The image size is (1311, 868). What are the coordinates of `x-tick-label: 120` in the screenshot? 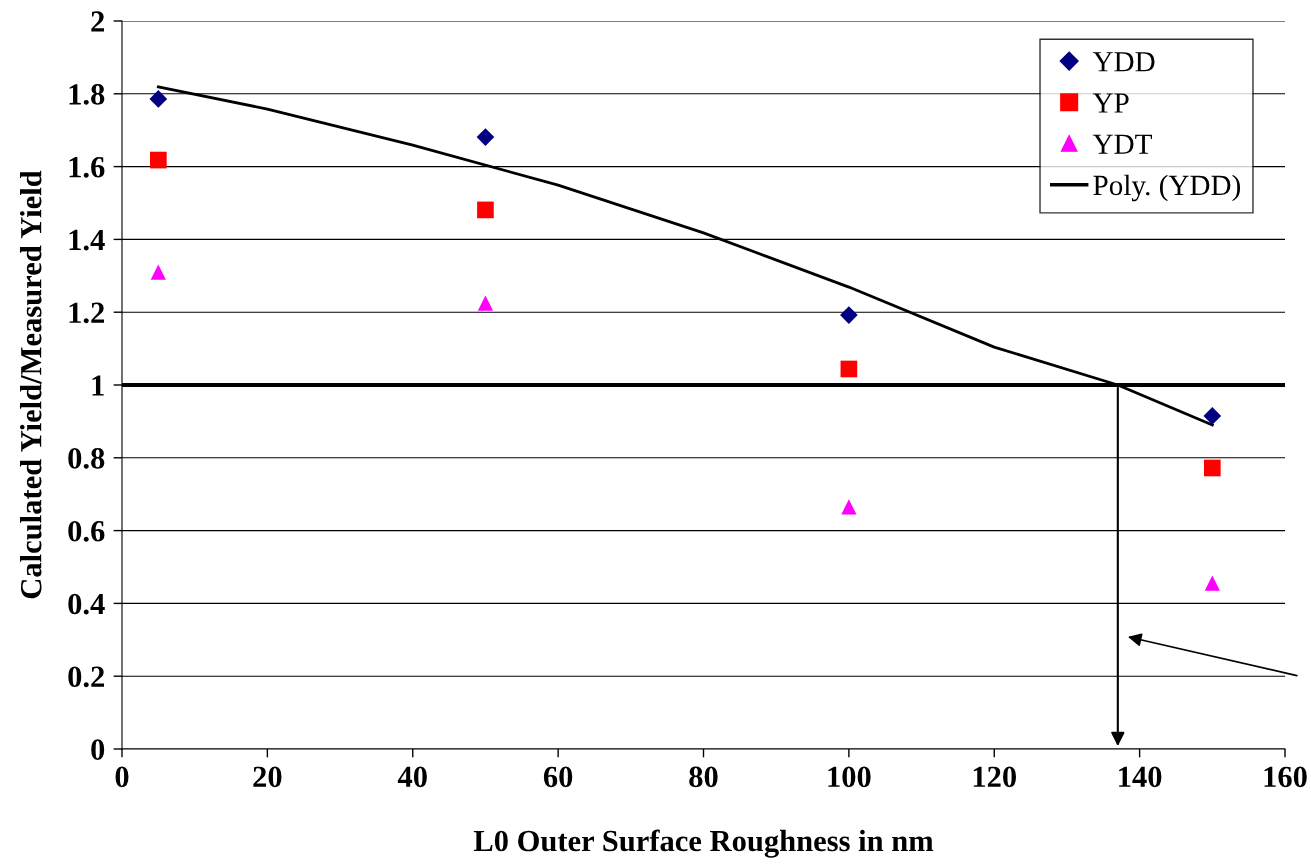 It's located at (994, 777).